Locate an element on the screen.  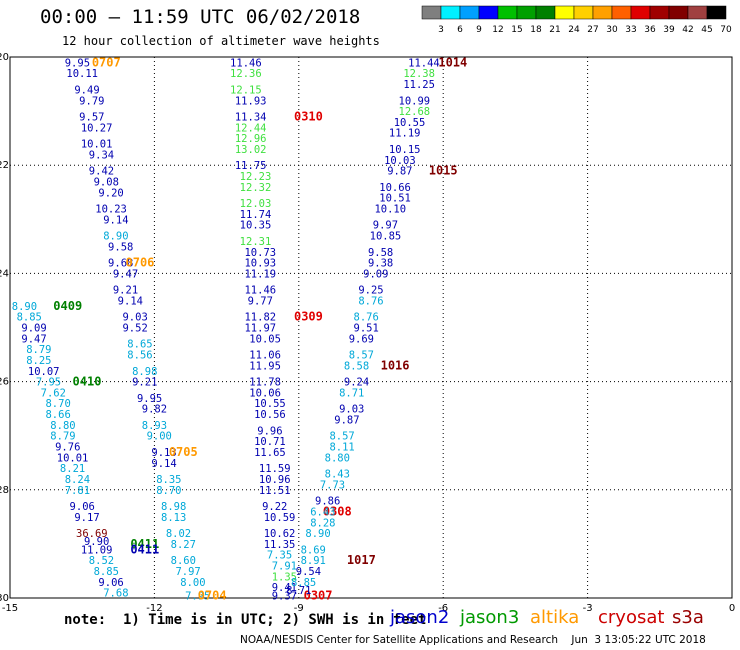
wave-height-point: 7.97 is located at coordinates (187, 572).